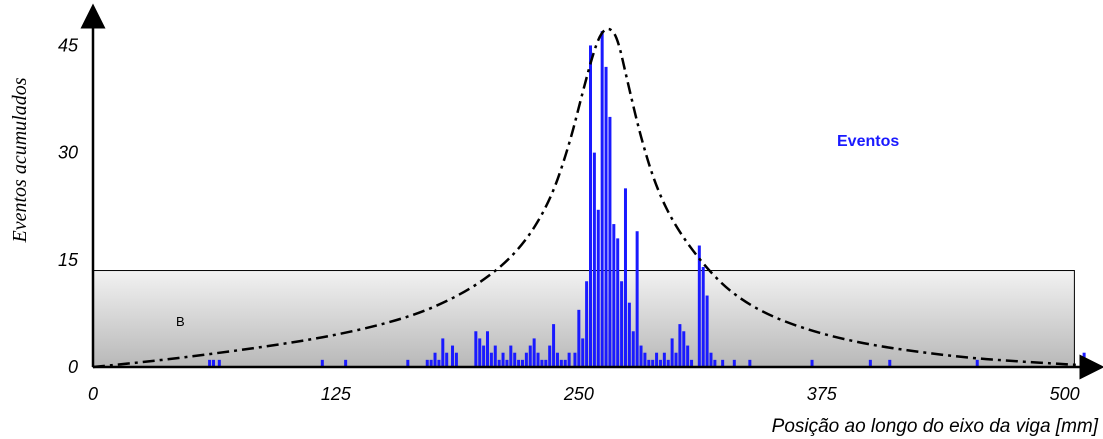 This screenshot has height=439, width=1103. Describe the element at coordinates (868, 141) in the screenshot. I see `legend-eventos: Eventos` at that location.